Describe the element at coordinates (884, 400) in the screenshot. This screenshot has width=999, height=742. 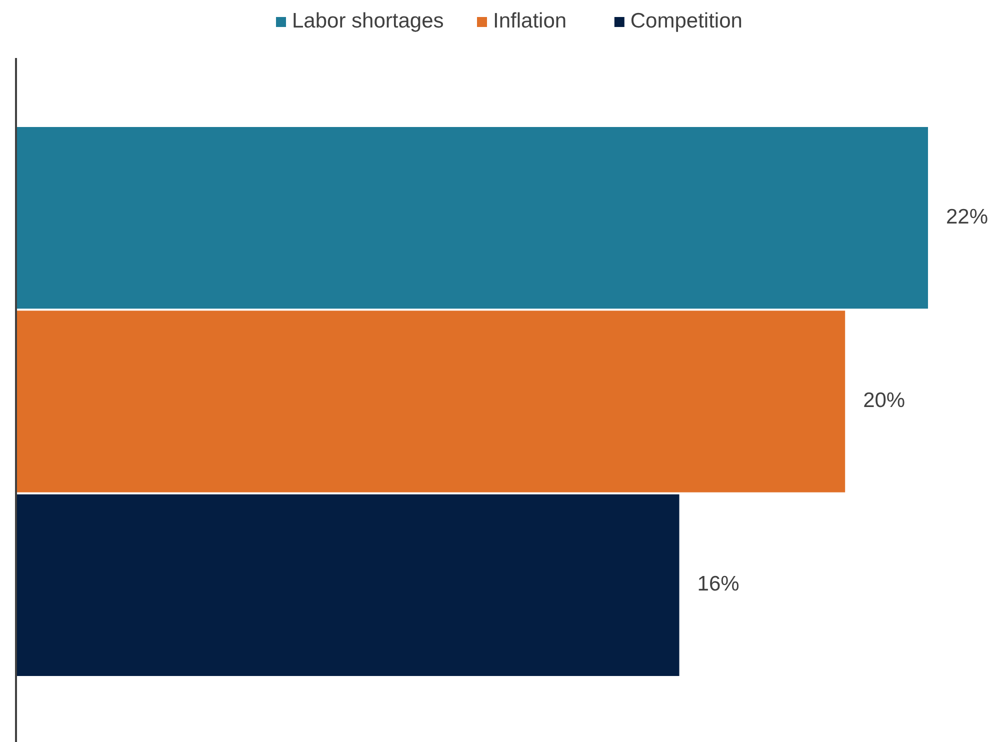
I see `data-label: 20%` at that location.